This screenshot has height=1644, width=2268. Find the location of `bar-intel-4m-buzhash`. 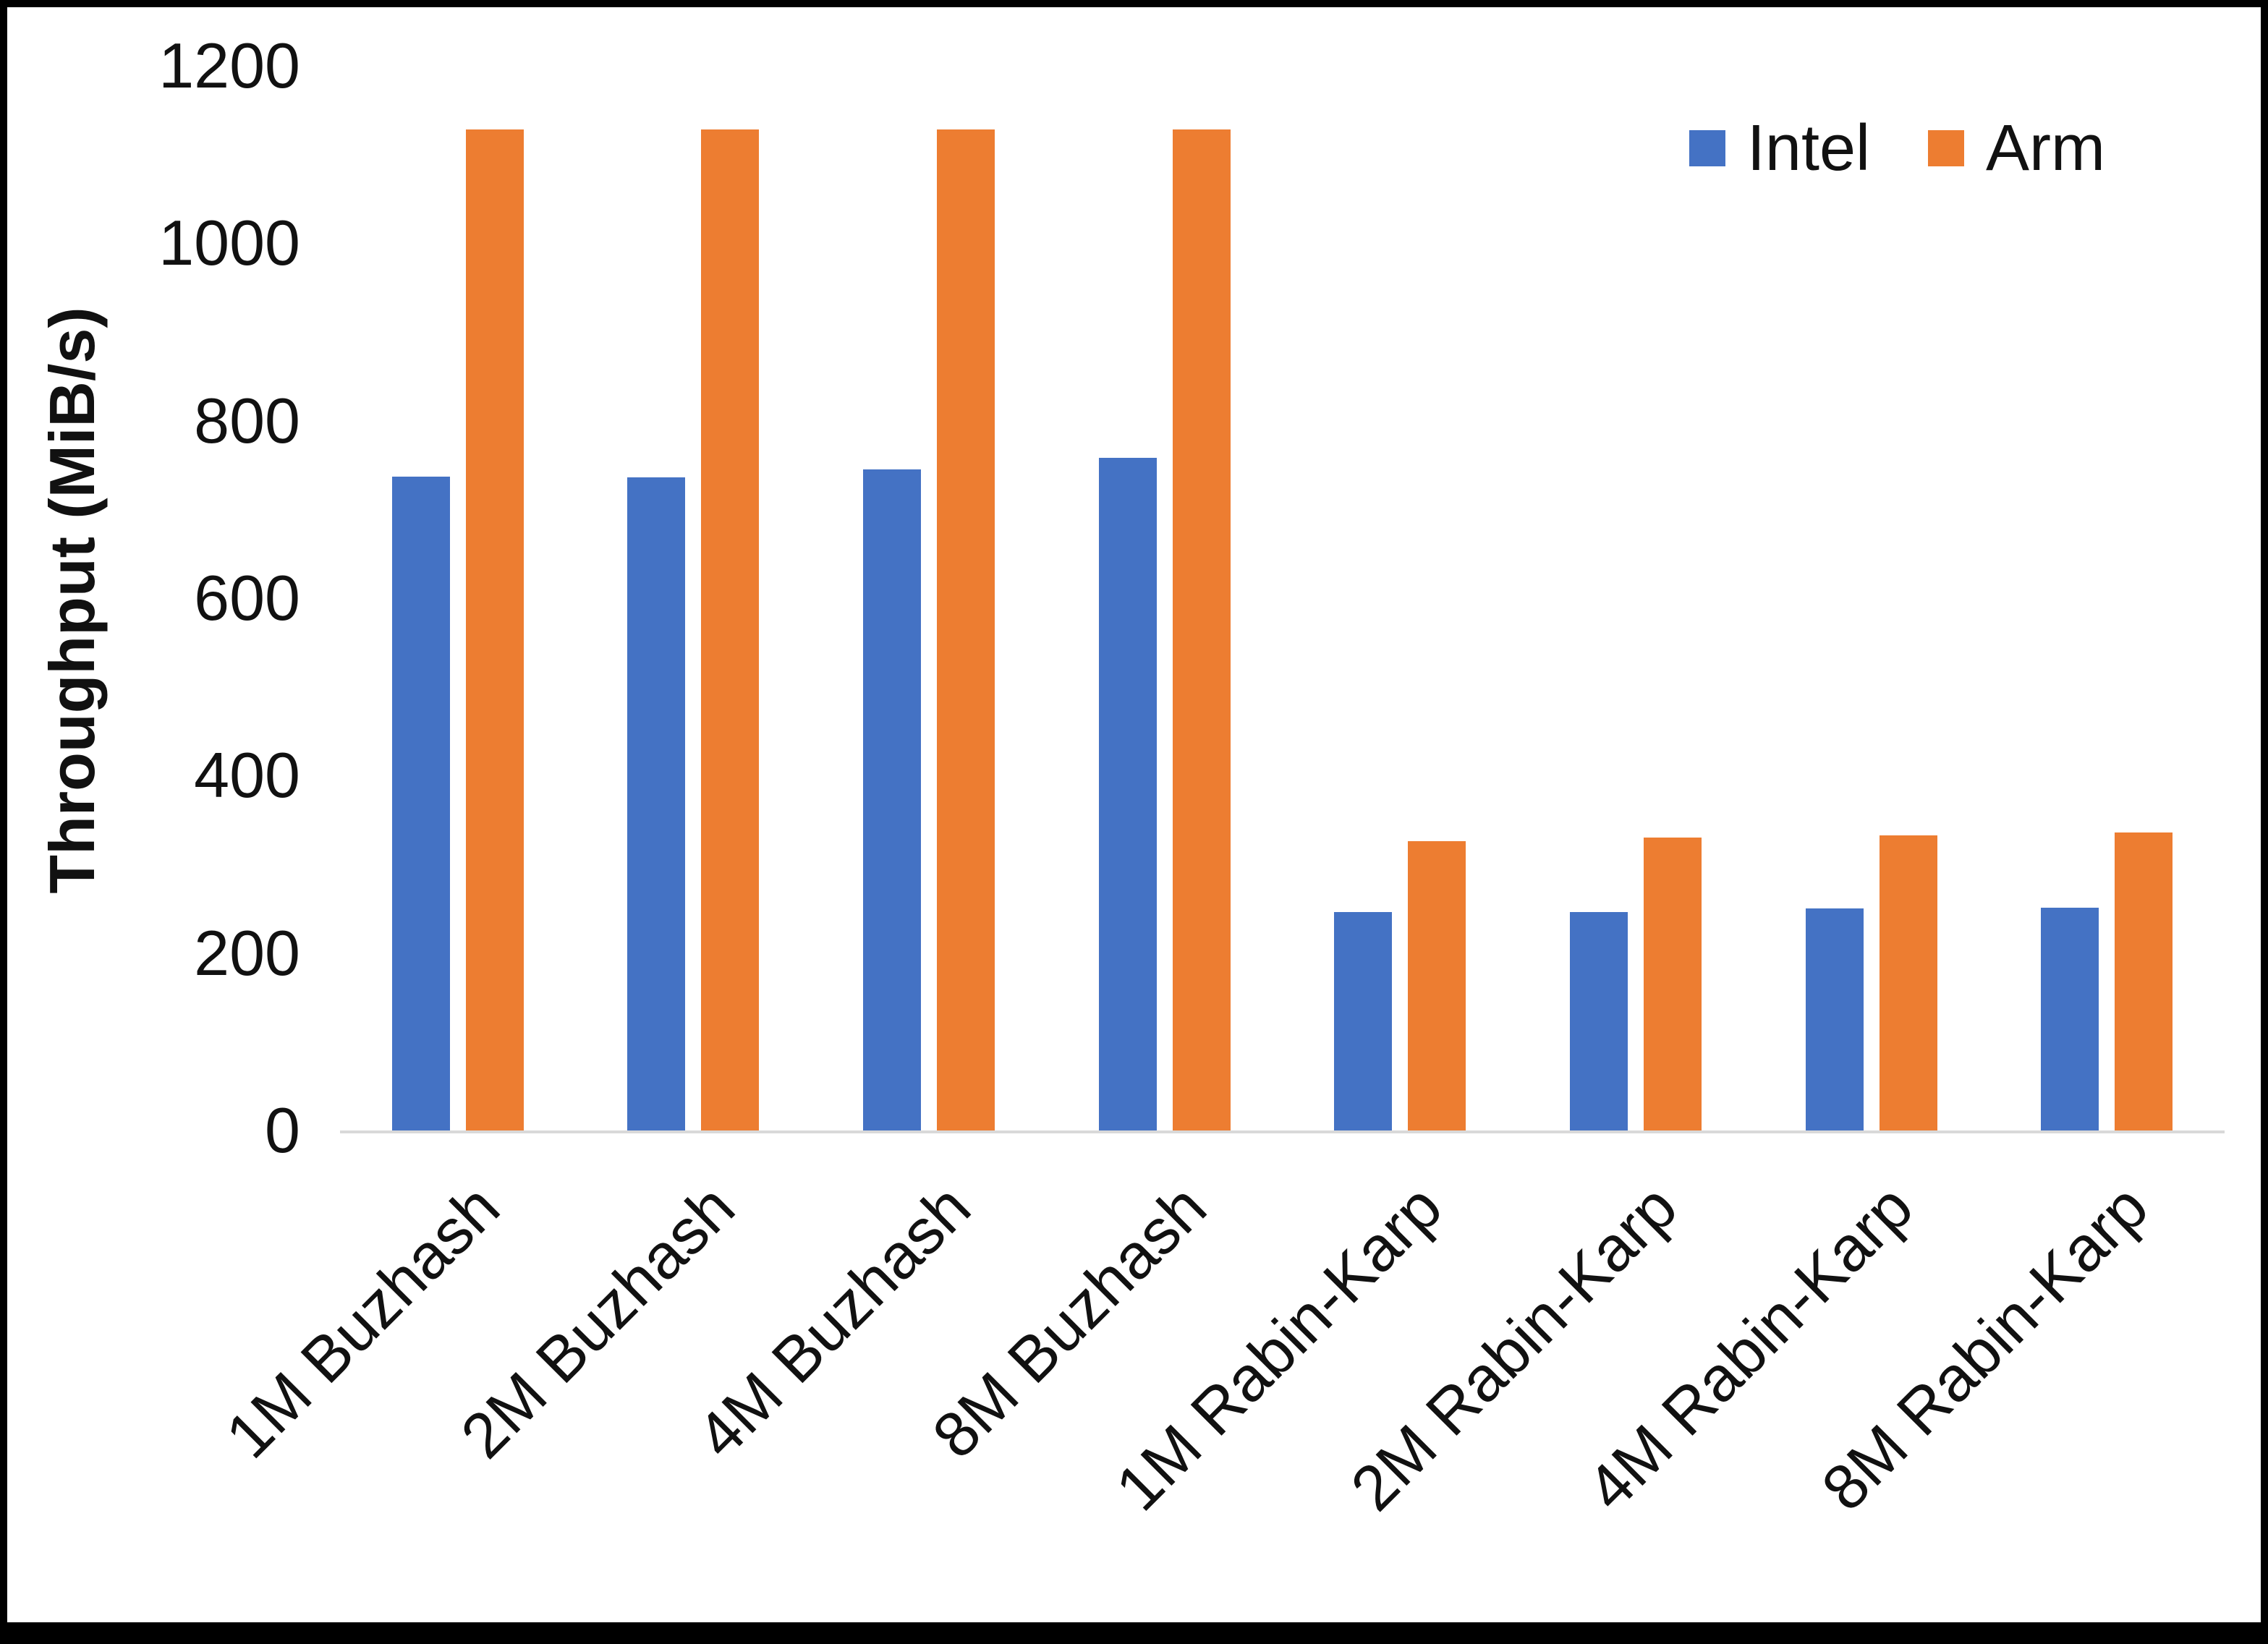

bar-intel-4m-buzhash is located at coordinates (892, 799).